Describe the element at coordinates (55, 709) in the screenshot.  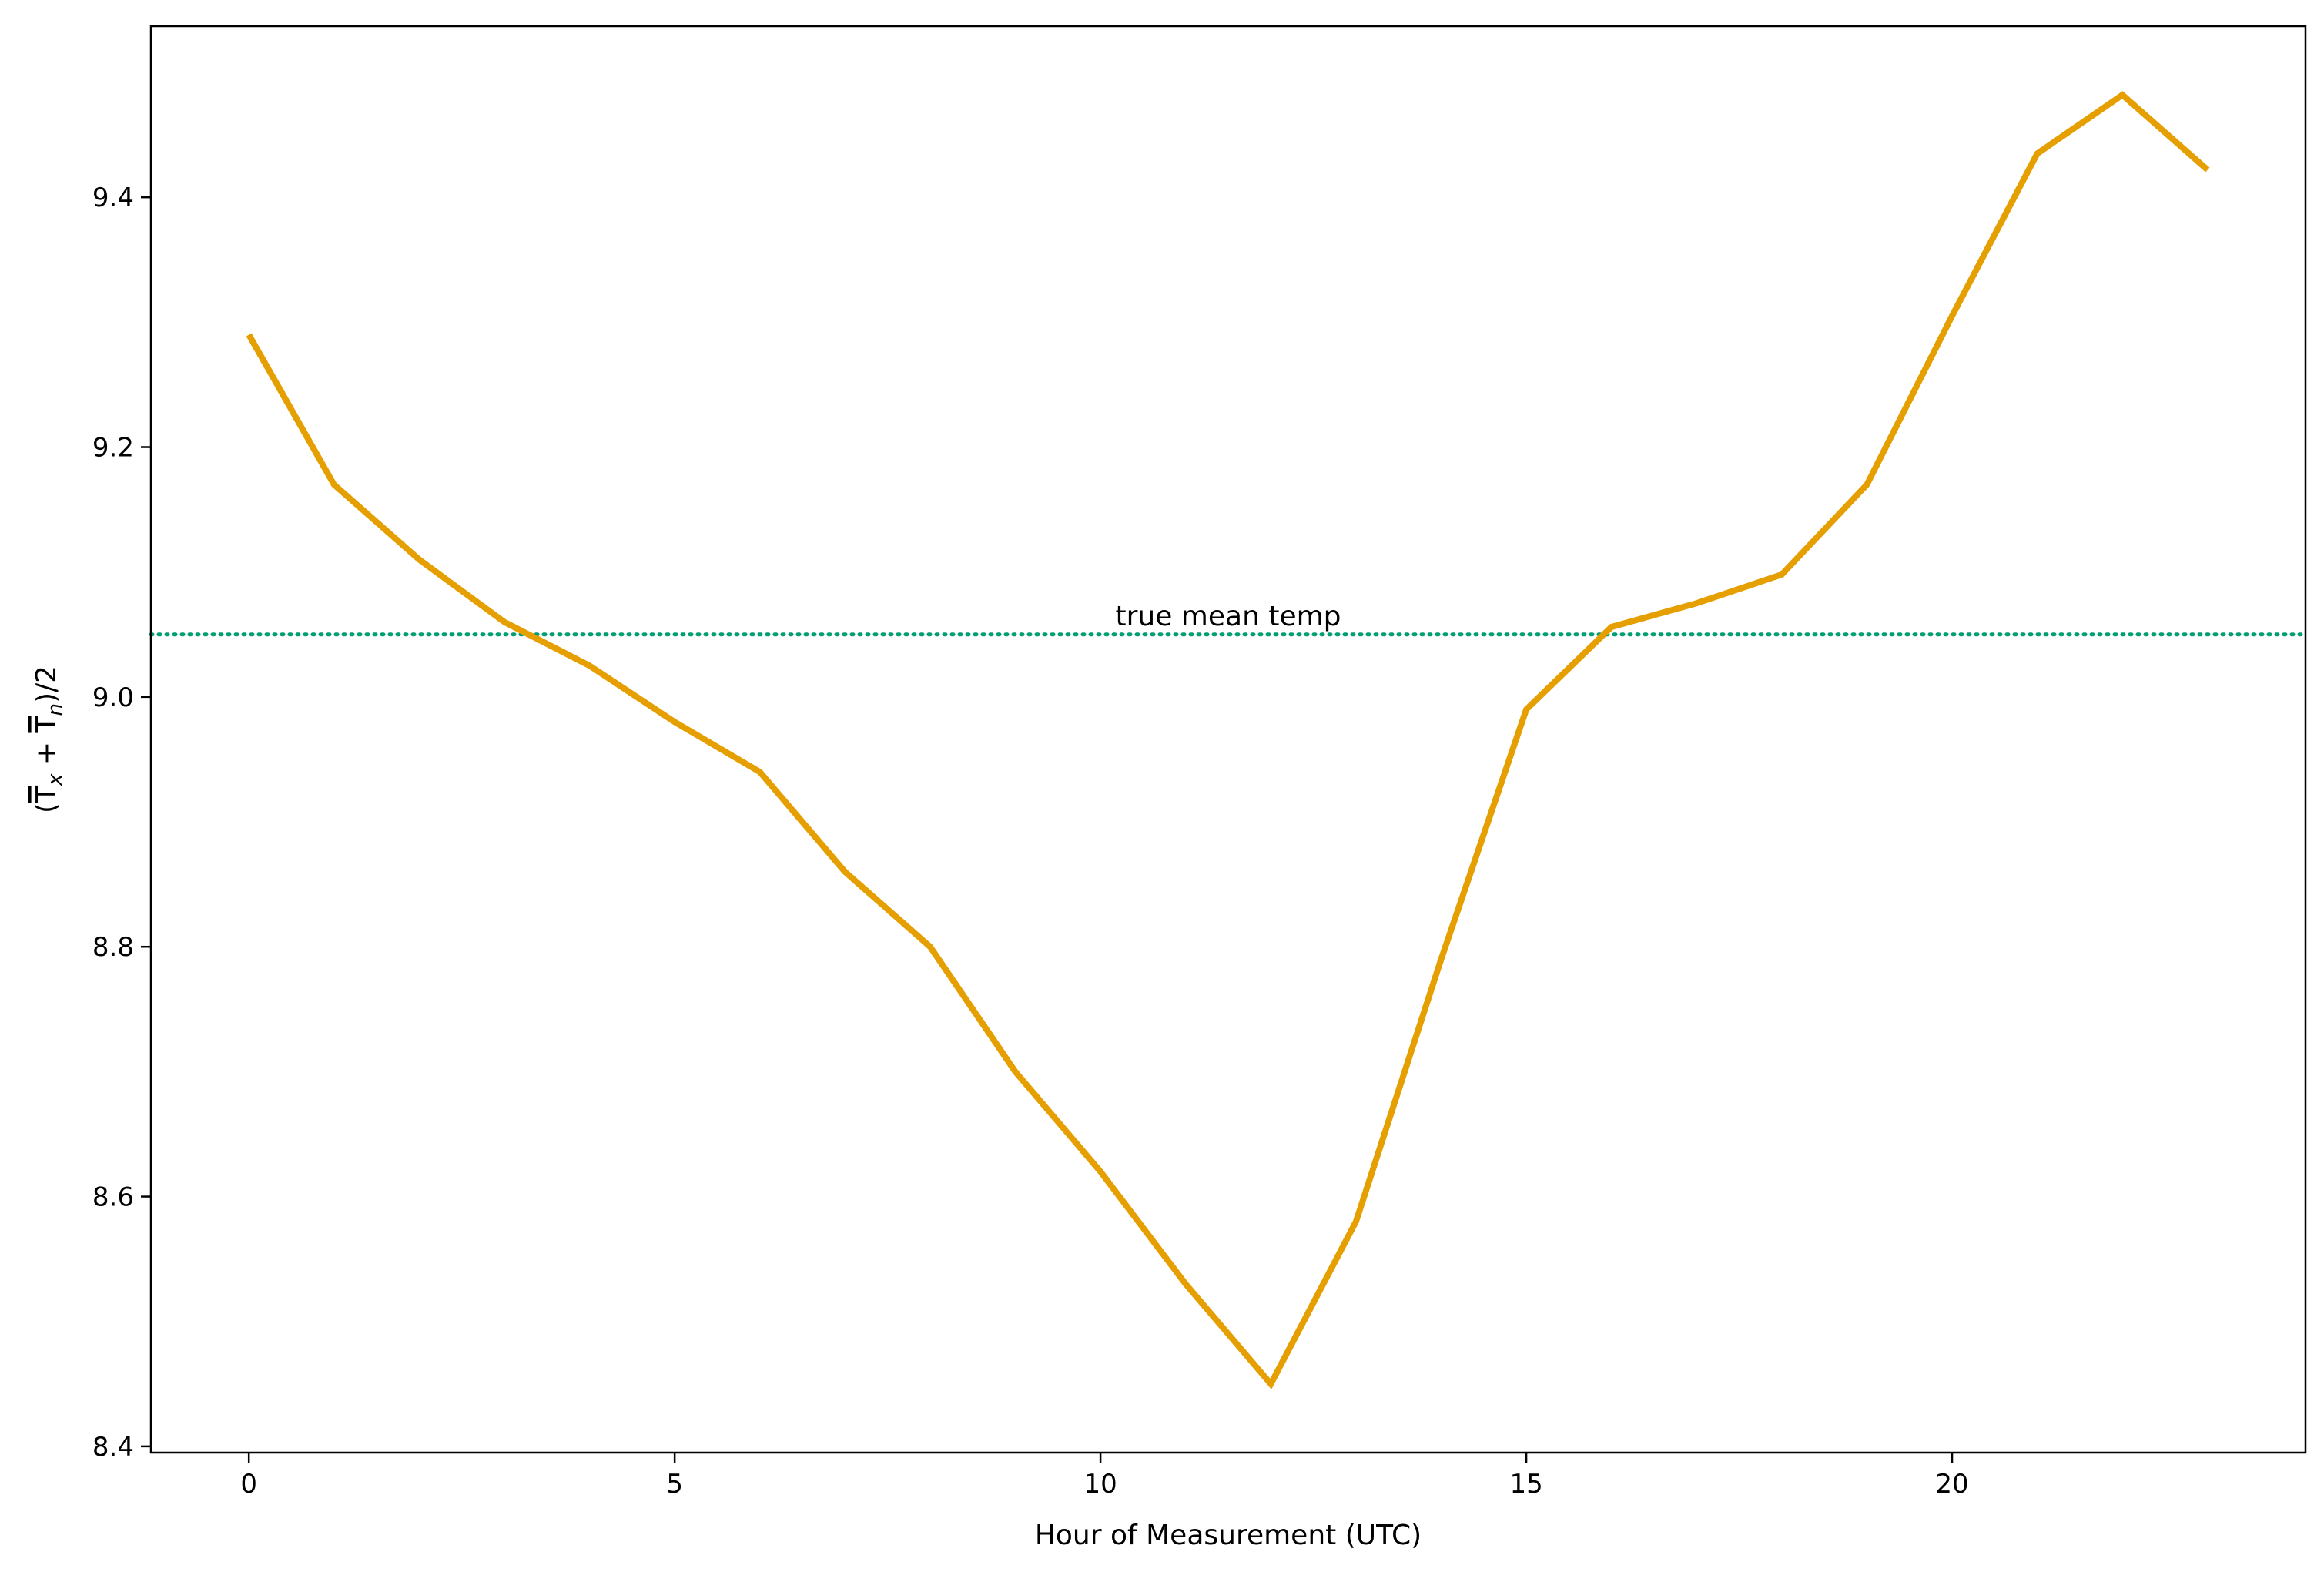
I see `y-axis-title-sub-n: n` at that location.